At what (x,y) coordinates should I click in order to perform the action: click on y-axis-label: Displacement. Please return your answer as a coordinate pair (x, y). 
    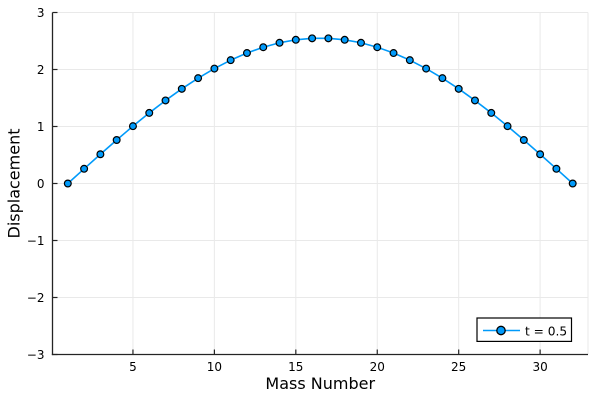
    Looking at the image, I should click on (14, 184).